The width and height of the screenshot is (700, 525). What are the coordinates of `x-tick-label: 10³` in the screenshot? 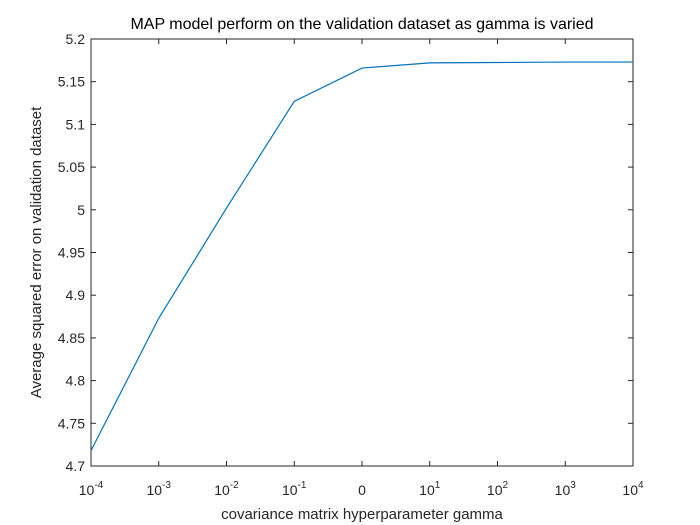 It's located at (566, 489).